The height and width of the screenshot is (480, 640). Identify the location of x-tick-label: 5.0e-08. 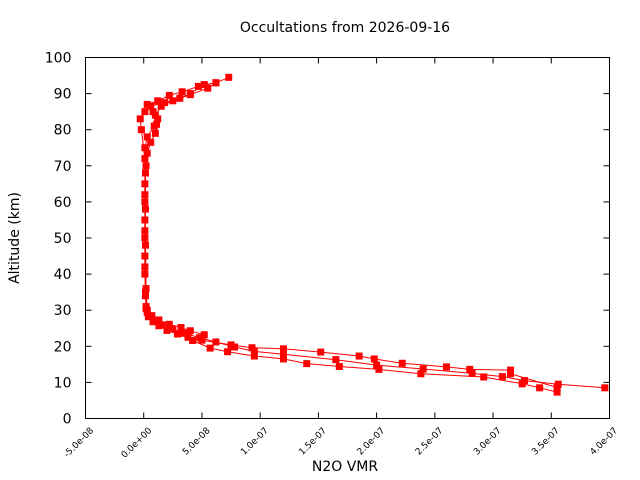
(197, 442).